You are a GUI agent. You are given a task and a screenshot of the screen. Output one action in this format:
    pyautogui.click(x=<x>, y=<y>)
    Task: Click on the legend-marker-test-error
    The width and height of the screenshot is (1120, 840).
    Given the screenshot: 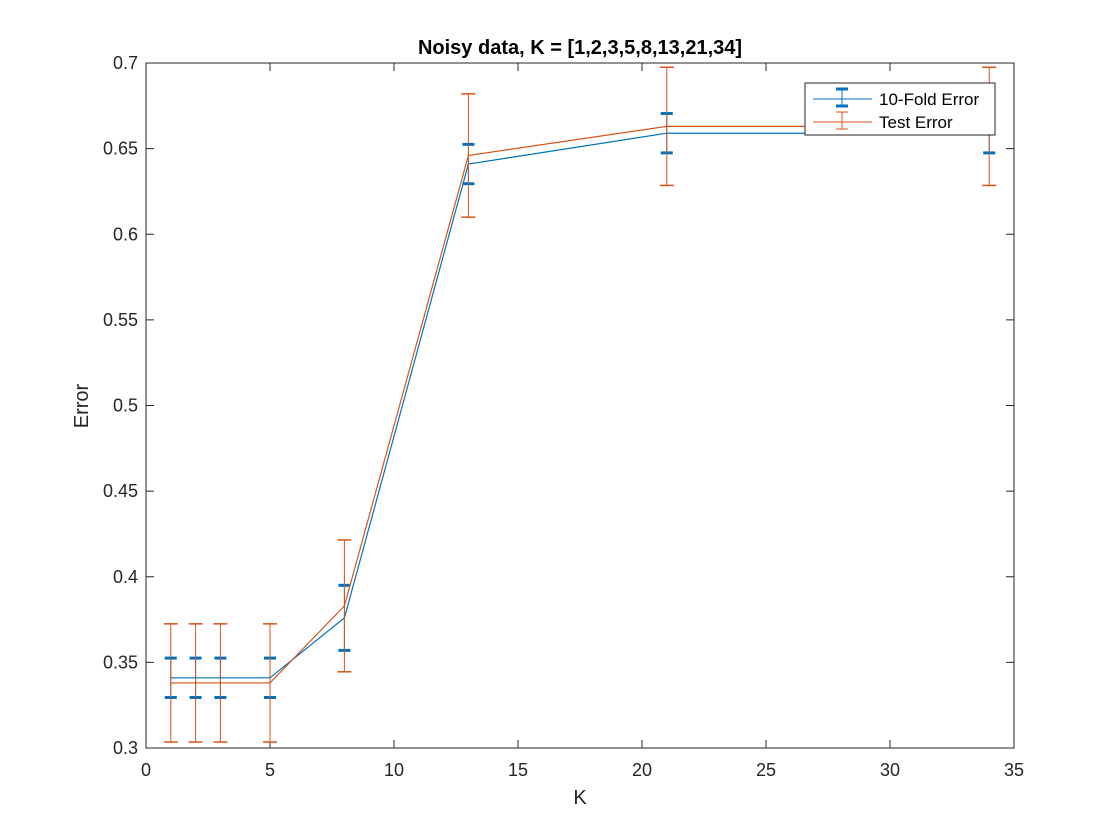 What is the action you would take?
    pyautogui.click(x=842, y=120)
    